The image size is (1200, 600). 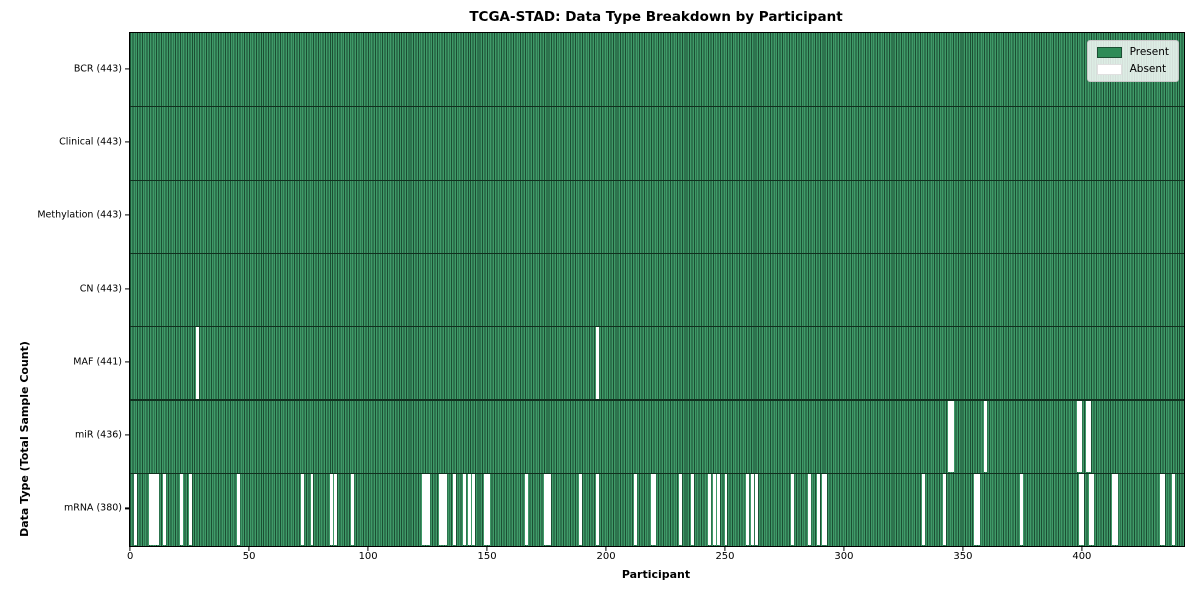 I want to click on xtick-label-150: 150, so click(x=487, y=556).